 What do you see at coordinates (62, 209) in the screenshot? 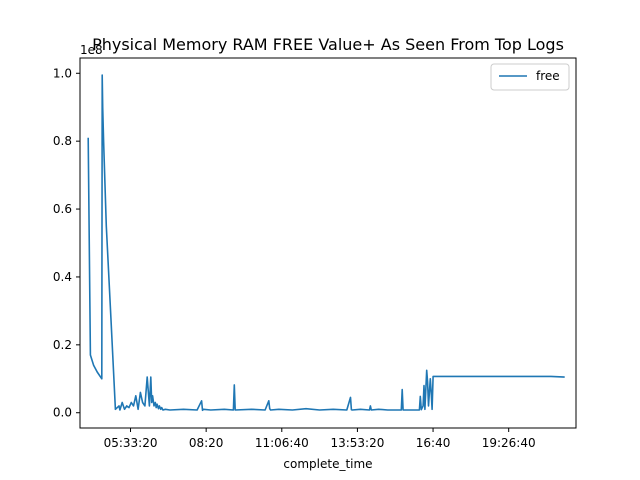
I see `y-tick-label: 0.6` at bounding box center [62, 209].